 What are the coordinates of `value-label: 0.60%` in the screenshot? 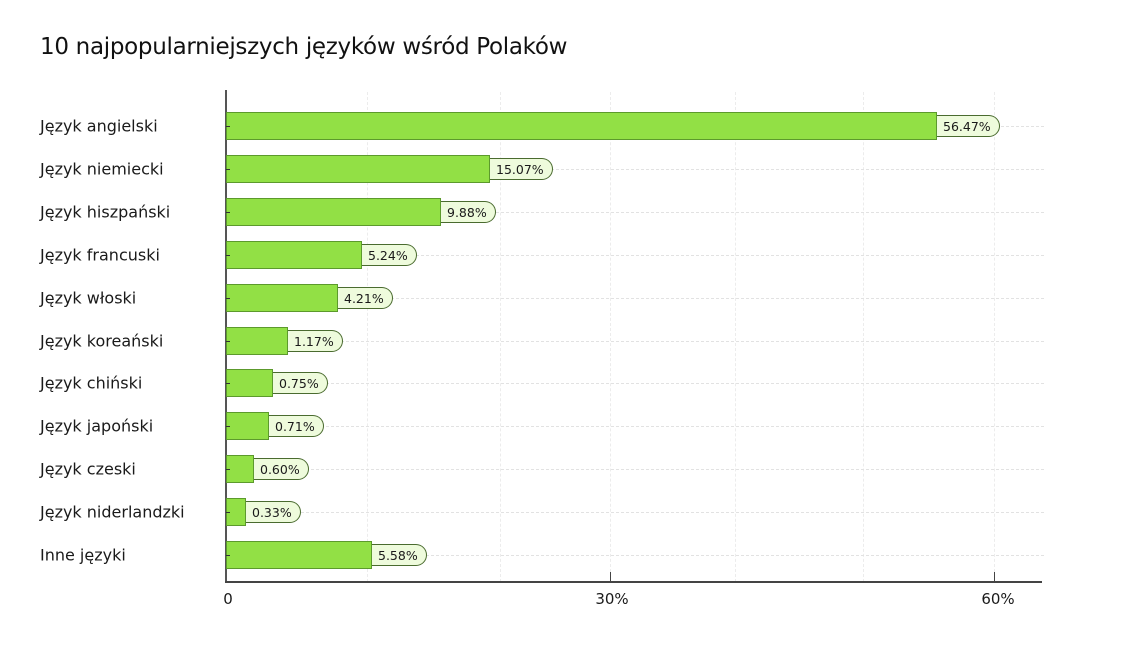 It's located at (281, 469).